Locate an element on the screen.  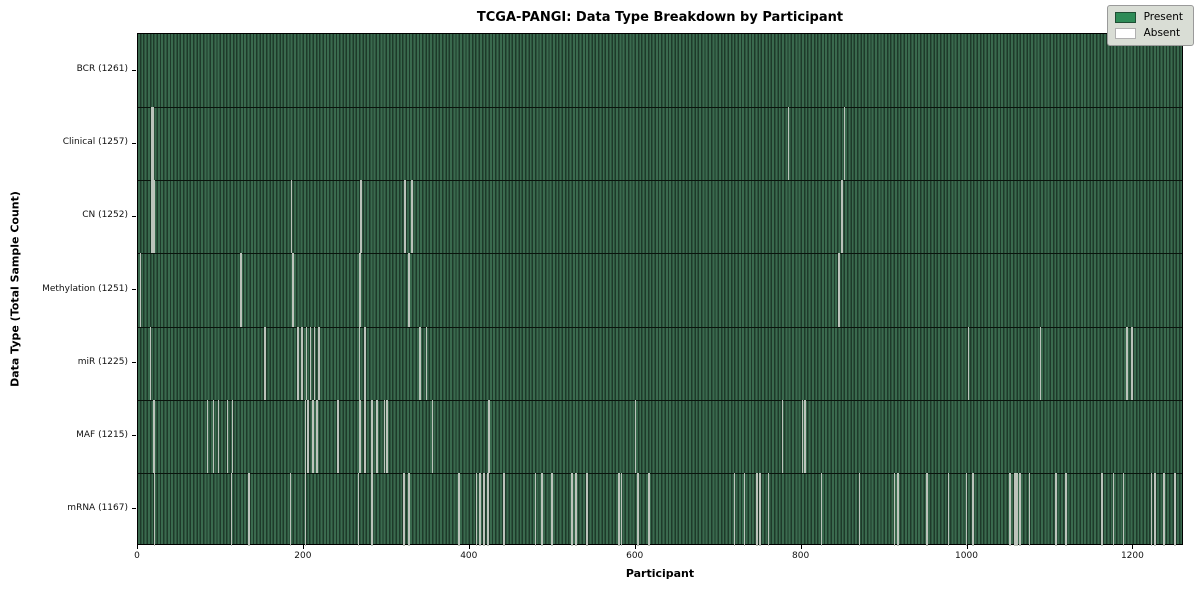
legend-label-present: Present is located at coordinates (1163, 17).